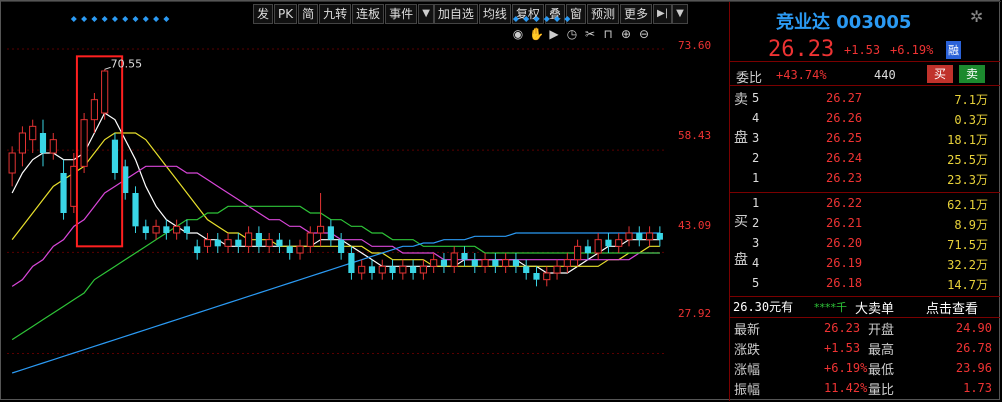 The height and width of the screenshot is (402, 1002). I want to click on zoom-out-icon: ⊖, so click(644, 34).